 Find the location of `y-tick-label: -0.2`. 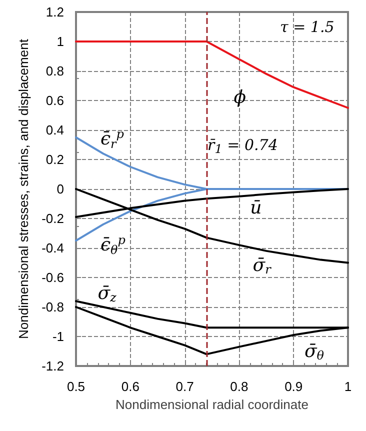

y-tick-label: -0.2 is located at coordinates (53, 218).